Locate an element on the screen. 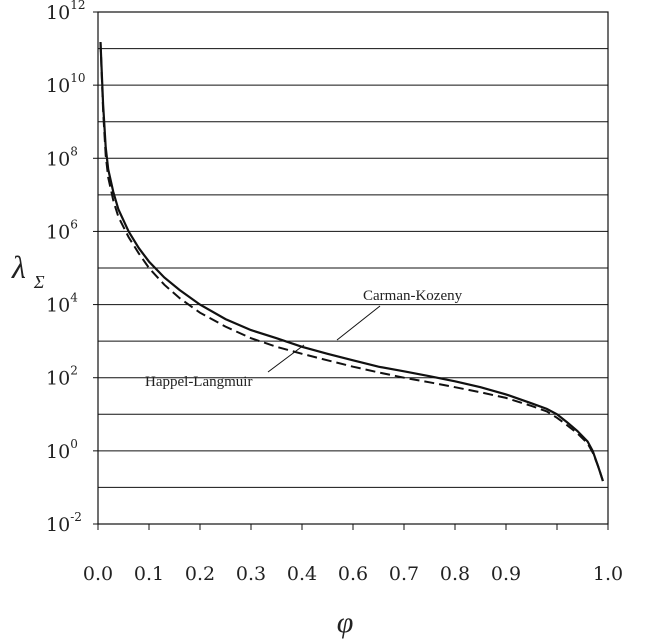  y-tick-exponent: 8 is located at coordinates (74, 151).